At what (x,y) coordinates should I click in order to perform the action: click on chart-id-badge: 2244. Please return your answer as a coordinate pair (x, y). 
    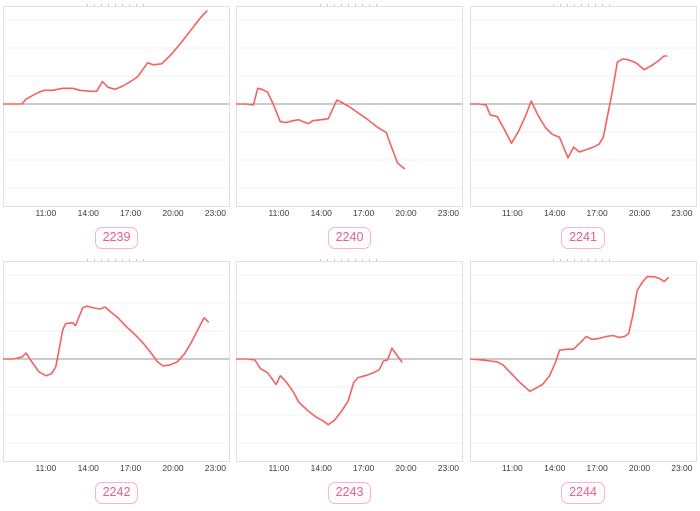
    Looking at the image, I should click on (583, 493).